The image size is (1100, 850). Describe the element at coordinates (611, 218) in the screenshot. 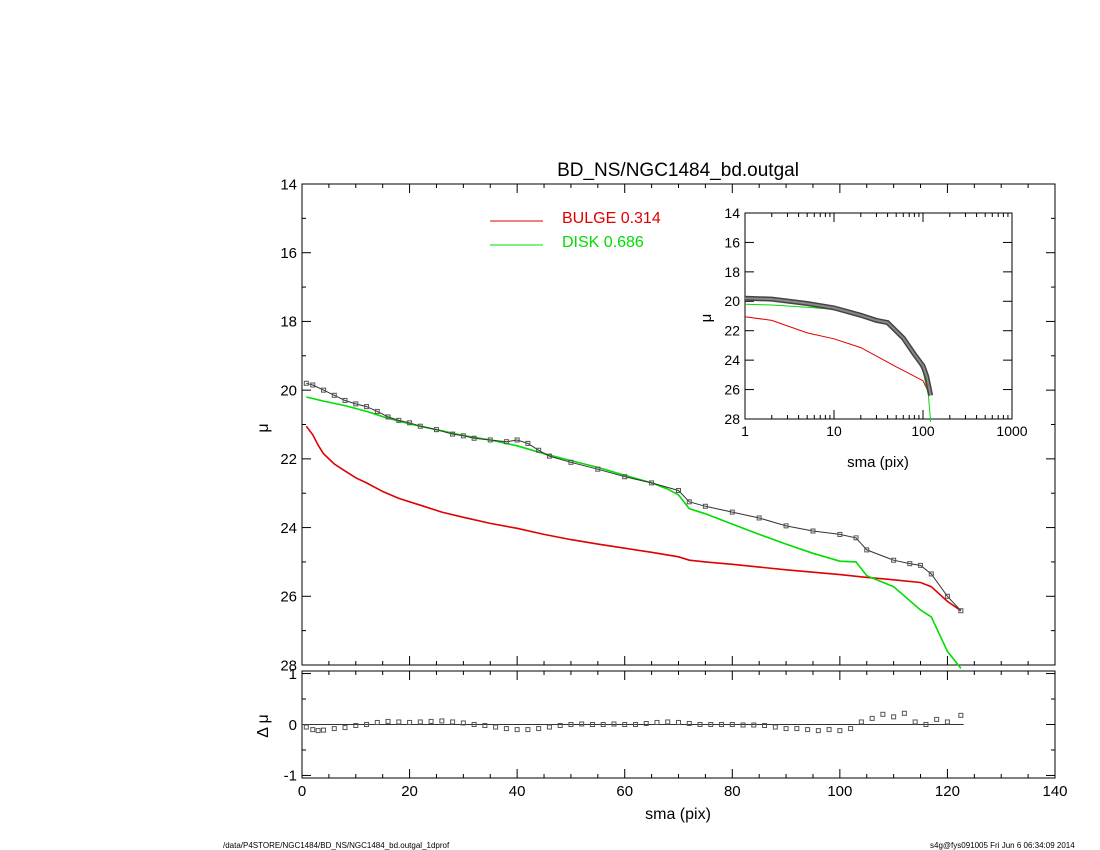

I see `legend-bulge-label: BULGE 0.314` at that location.